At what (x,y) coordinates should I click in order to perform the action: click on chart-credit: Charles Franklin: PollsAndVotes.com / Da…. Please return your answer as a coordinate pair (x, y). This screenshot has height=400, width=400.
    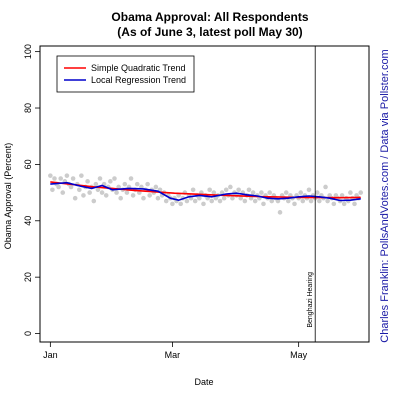
    Looking at the image, I should click on (385, 195).